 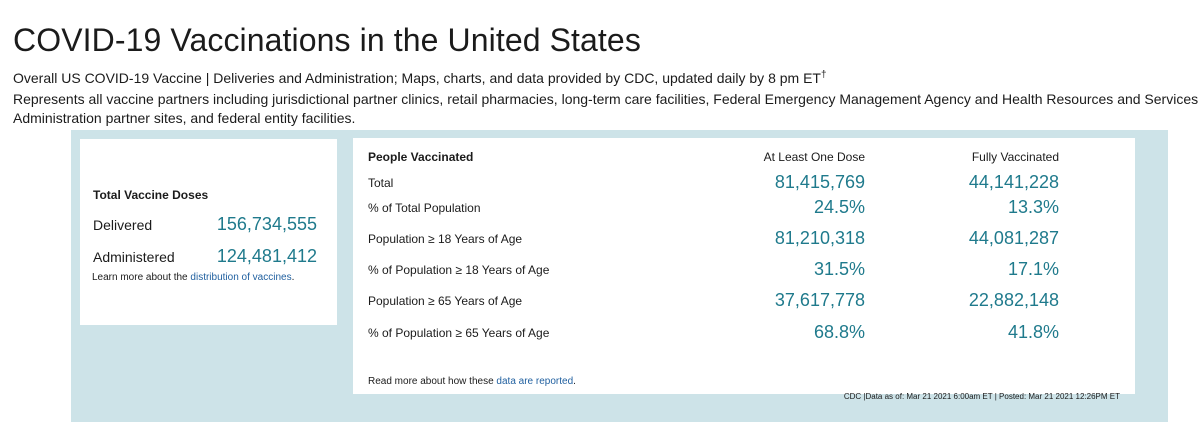 I want to click on people-vaccinated-heading: People Vaccinated, so click(x=421, y=157).